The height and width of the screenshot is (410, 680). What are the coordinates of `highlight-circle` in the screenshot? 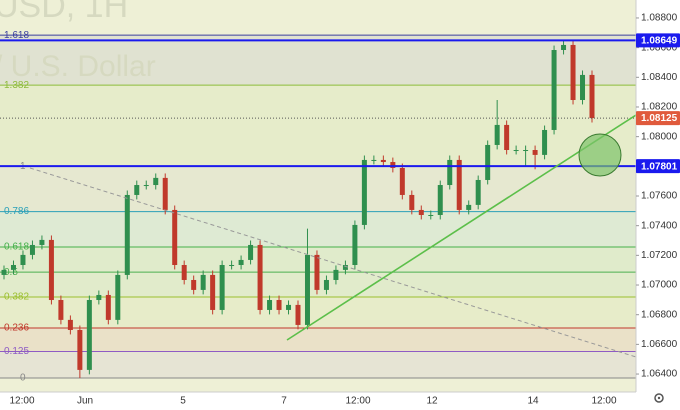 It's located at (600, 155).